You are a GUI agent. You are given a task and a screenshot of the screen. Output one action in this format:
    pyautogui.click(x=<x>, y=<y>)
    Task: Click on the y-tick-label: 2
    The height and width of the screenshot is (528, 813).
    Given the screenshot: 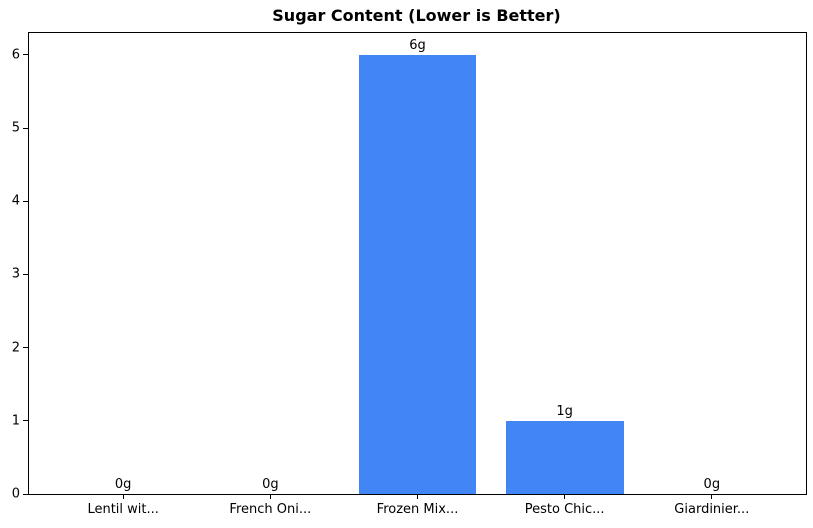 What is the action you would take?
    pyautogui.click(x=15, y=348)
    